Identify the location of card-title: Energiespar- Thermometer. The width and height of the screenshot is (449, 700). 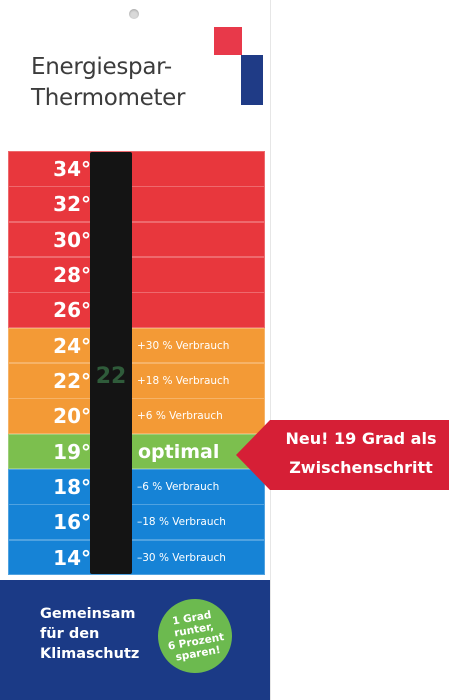
(126, 83).